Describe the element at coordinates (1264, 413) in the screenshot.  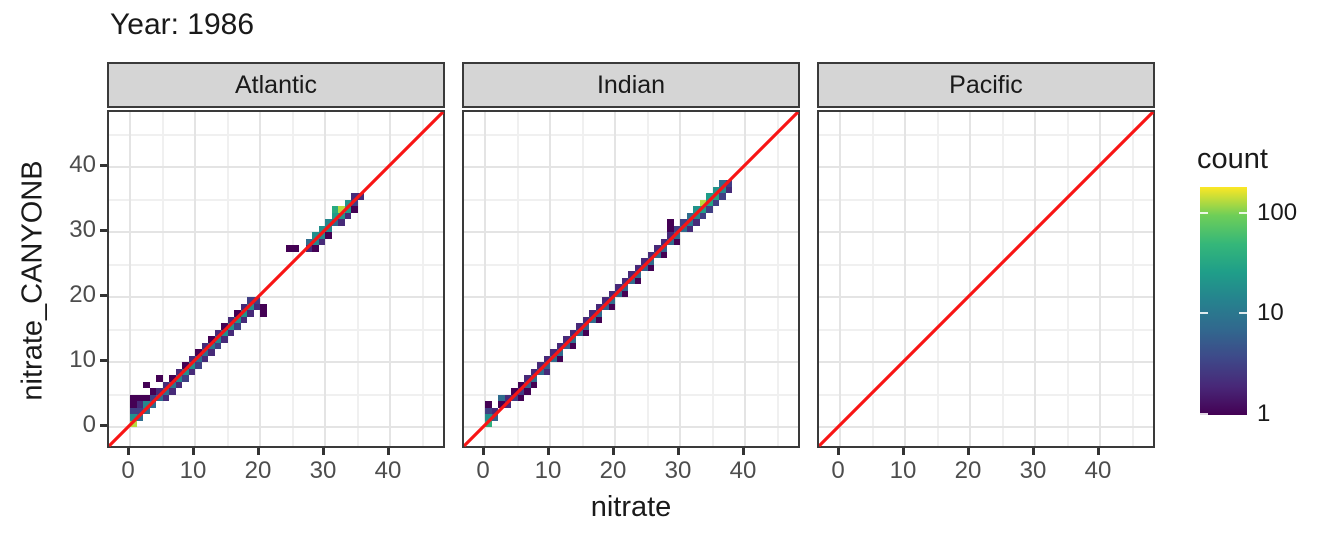
I see `legend-tick-label: 1` at that location.